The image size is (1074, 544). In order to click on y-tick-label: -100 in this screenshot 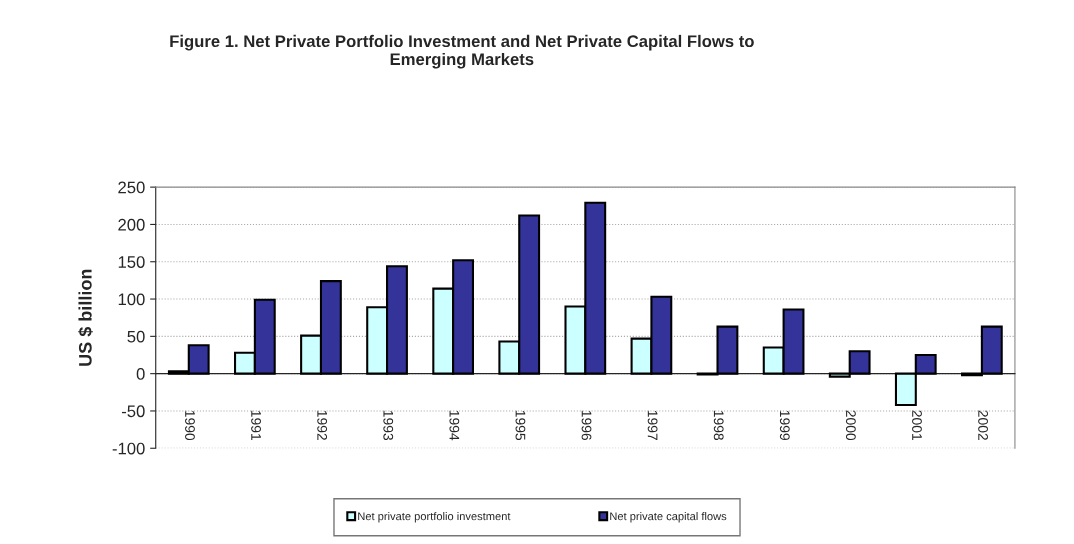, I will do `click(128, 448)`.